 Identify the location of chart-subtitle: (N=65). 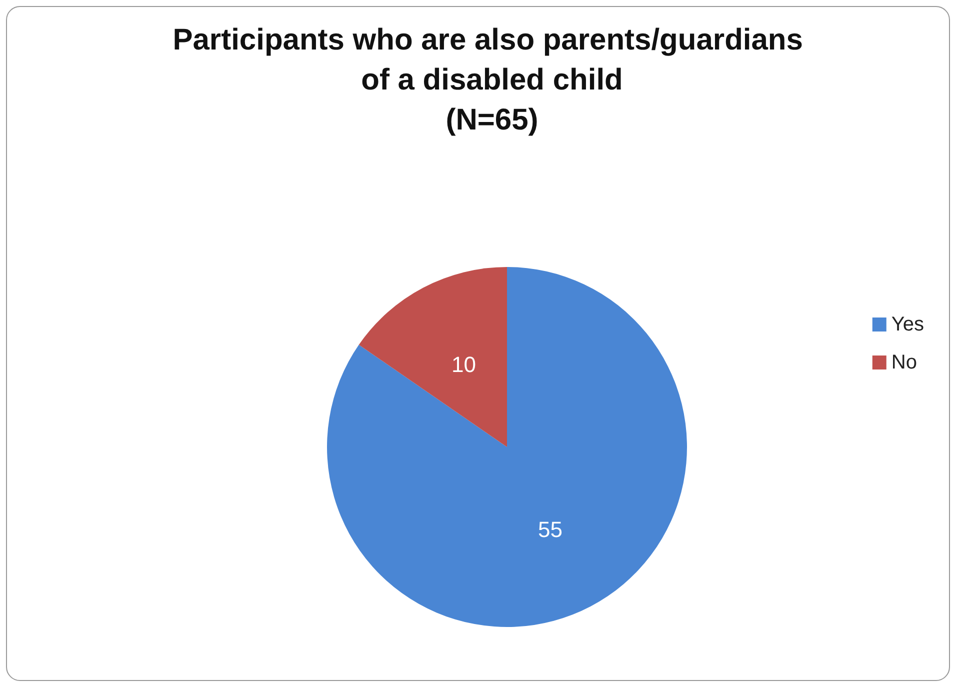
(492, 120).